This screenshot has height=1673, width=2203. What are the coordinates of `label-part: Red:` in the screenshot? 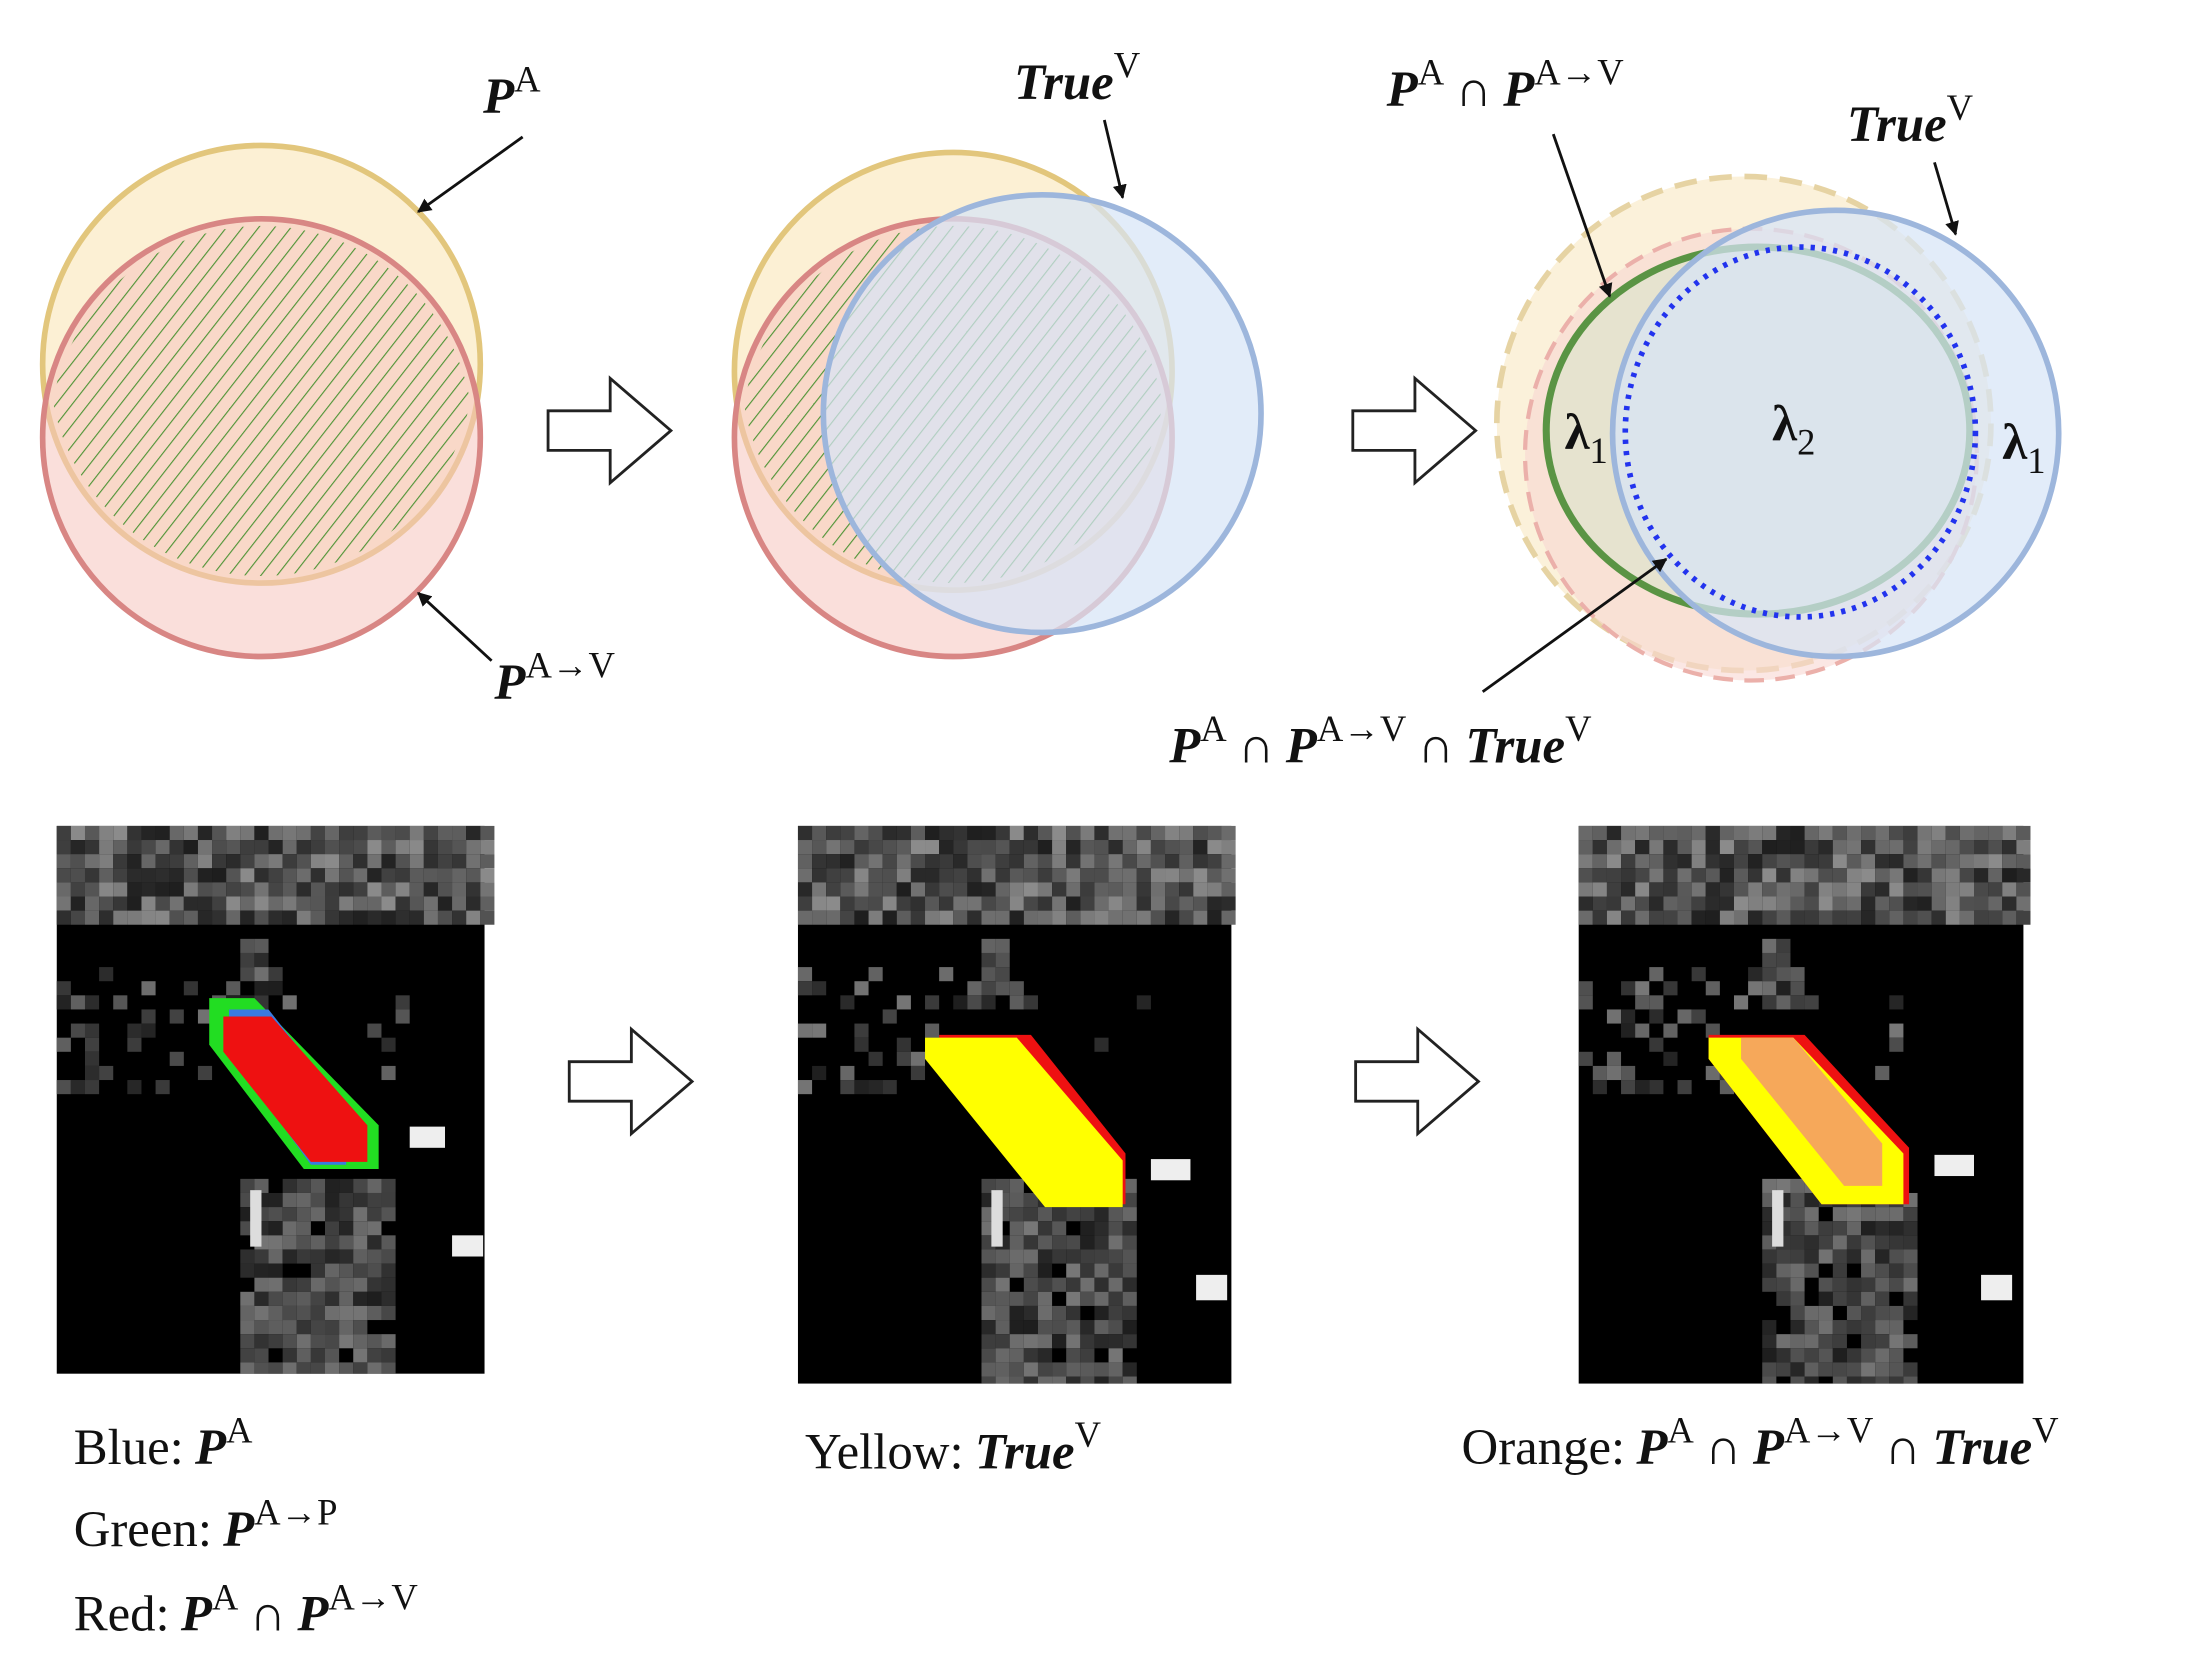 It's located at (122, 1614).